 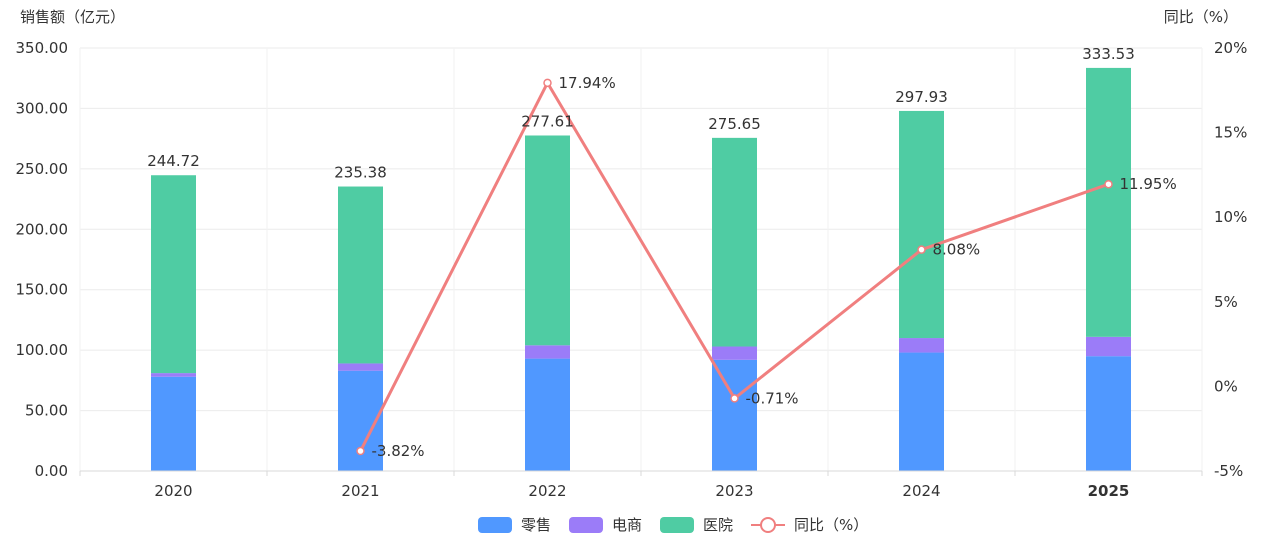 What do you see at coordinates (46, 411) in the screenshot?
I see `y-tick-label: 50.00` at bounding box center [46, 411].